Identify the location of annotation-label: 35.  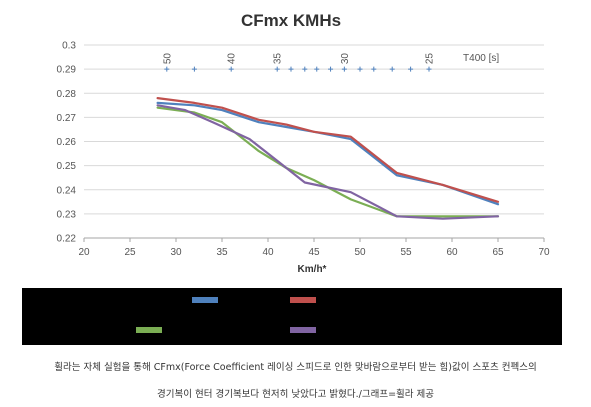
(278, 59).